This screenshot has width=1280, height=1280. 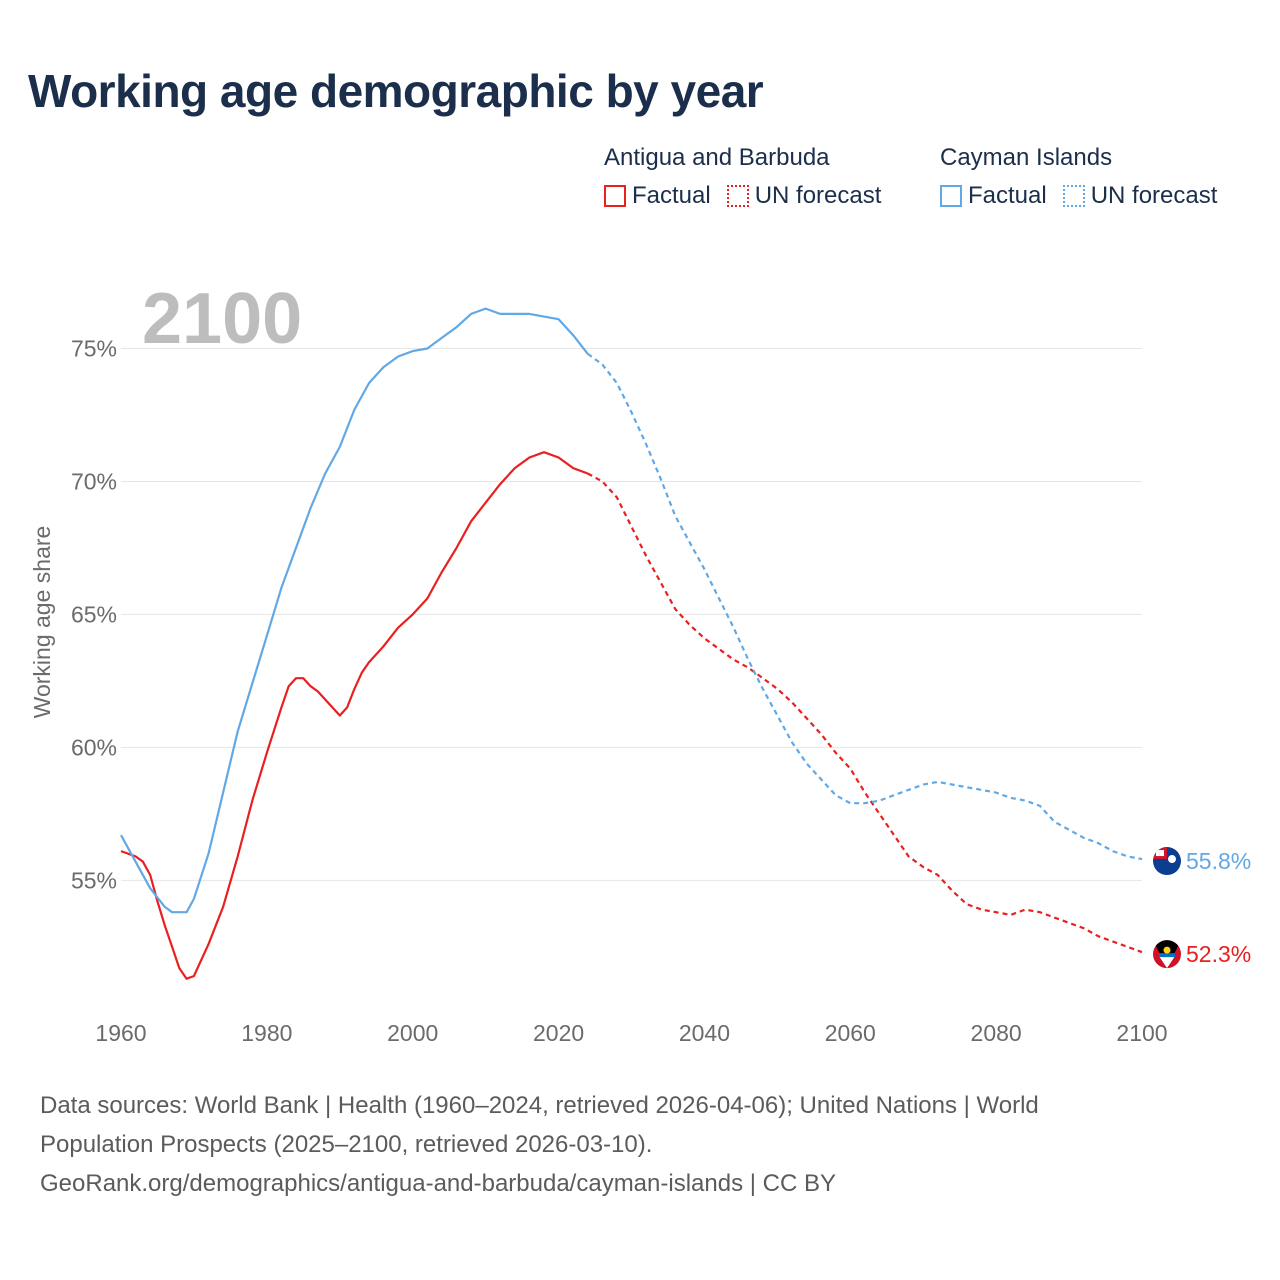 I want to click on y-tick-label: 60%, so click(x=94, y=747).